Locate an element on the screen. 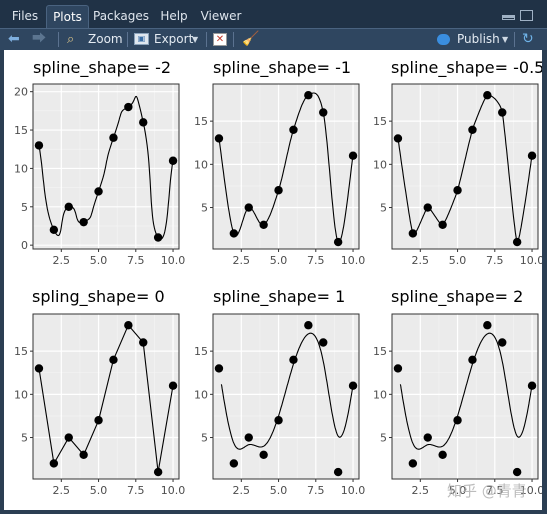 The width and height of the screenshot is (547, 514). y-tick-label: 0 is located at coordinates (24, 245).